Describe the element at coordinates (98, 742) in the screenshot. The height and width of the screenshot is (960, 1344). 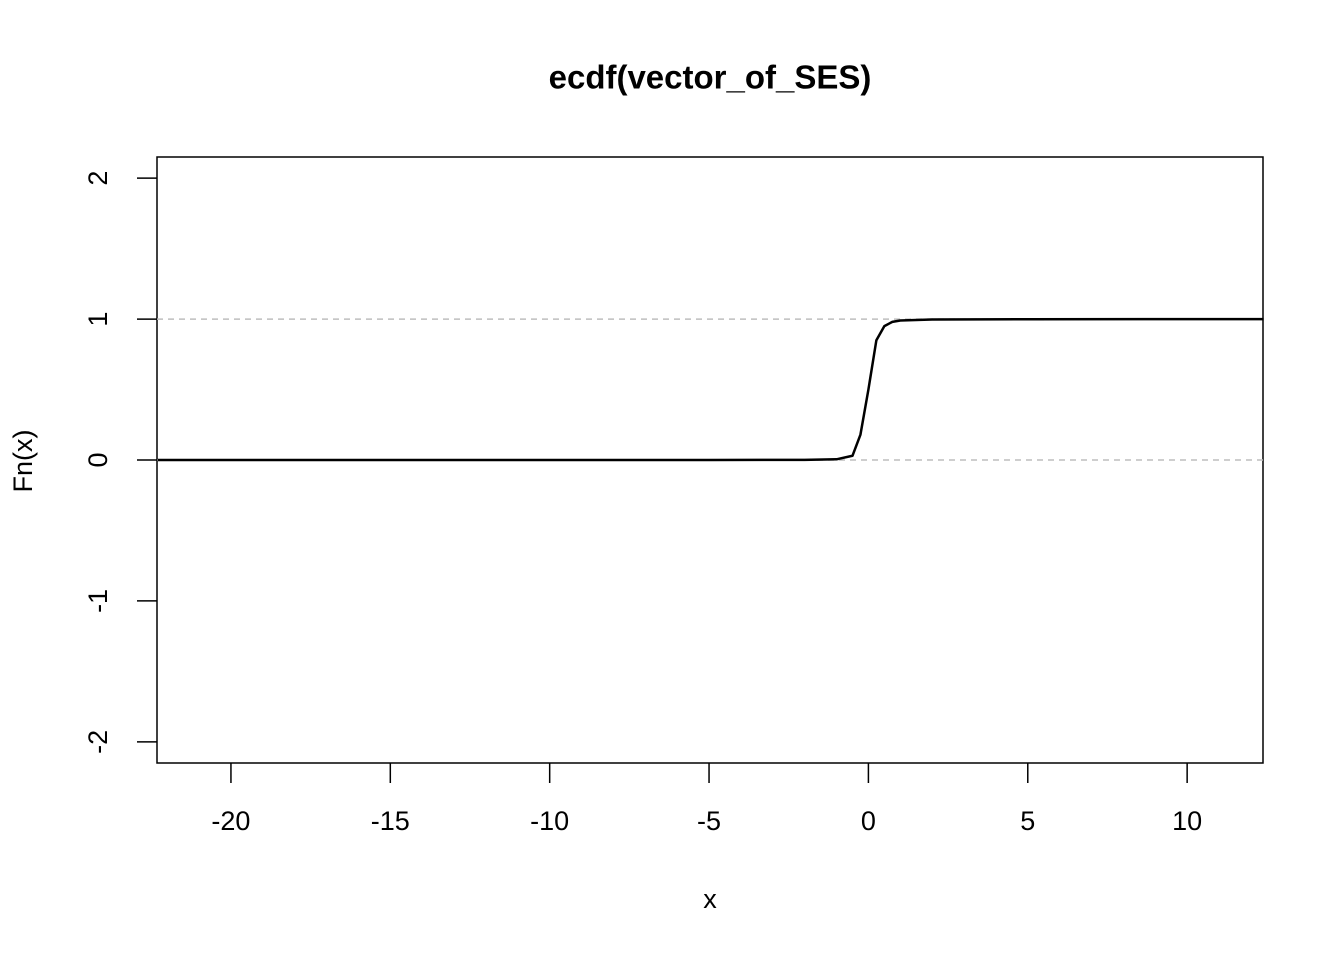
I see `y-tick-label: -2` at that location.